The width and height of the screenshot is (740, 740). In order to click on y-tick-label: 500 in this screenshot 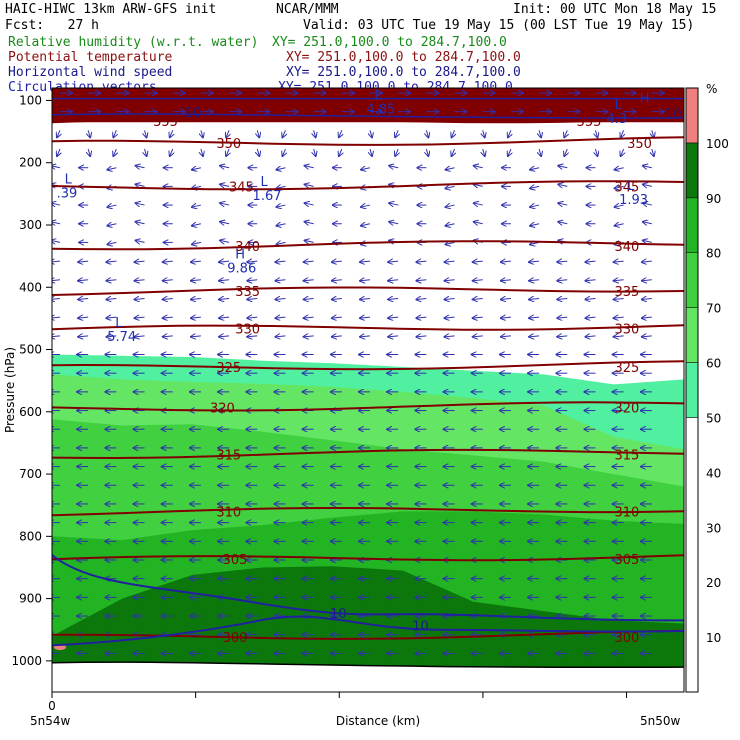, I will do `click(30, 350)`.